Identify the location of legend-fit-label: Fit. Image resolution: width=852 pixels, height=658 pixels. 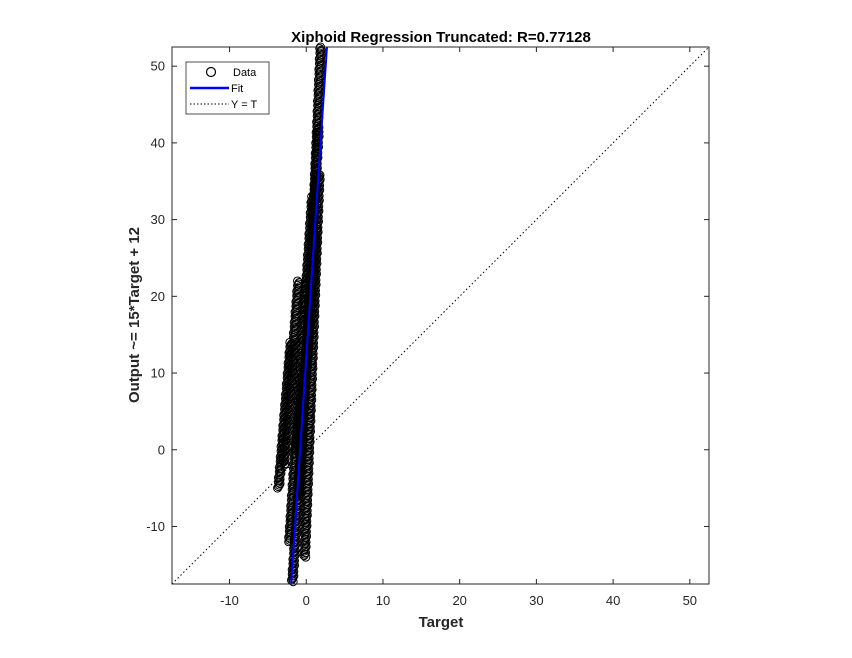
(237, 89).